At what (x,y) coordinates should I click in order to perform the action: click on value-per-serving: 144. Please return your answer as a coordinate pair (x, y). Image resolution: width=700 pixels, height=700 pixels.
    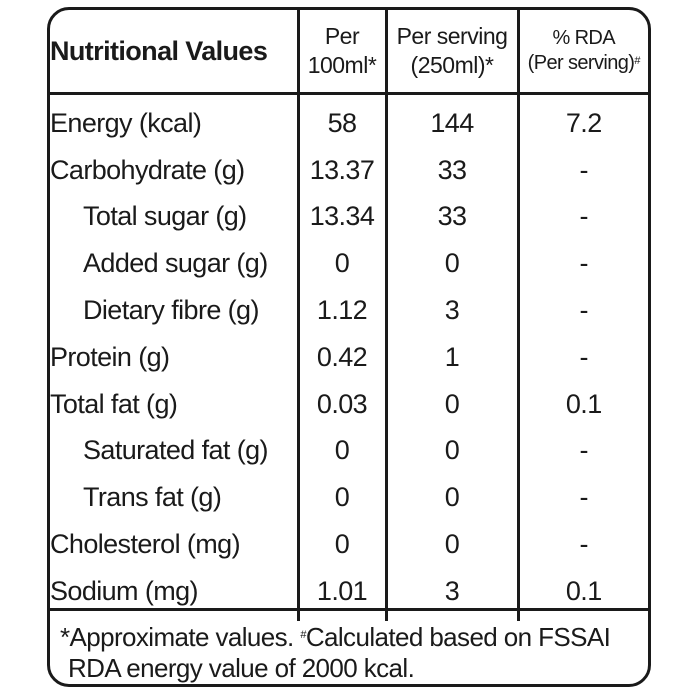
    Looking at the image, I should click on (451, 120).